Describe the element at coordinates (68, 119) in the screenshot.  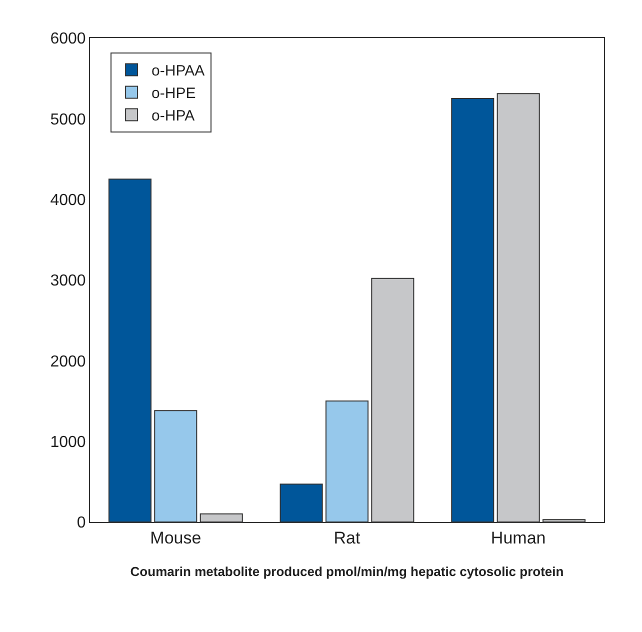
I see `y-tick-label: 5000` at that location.